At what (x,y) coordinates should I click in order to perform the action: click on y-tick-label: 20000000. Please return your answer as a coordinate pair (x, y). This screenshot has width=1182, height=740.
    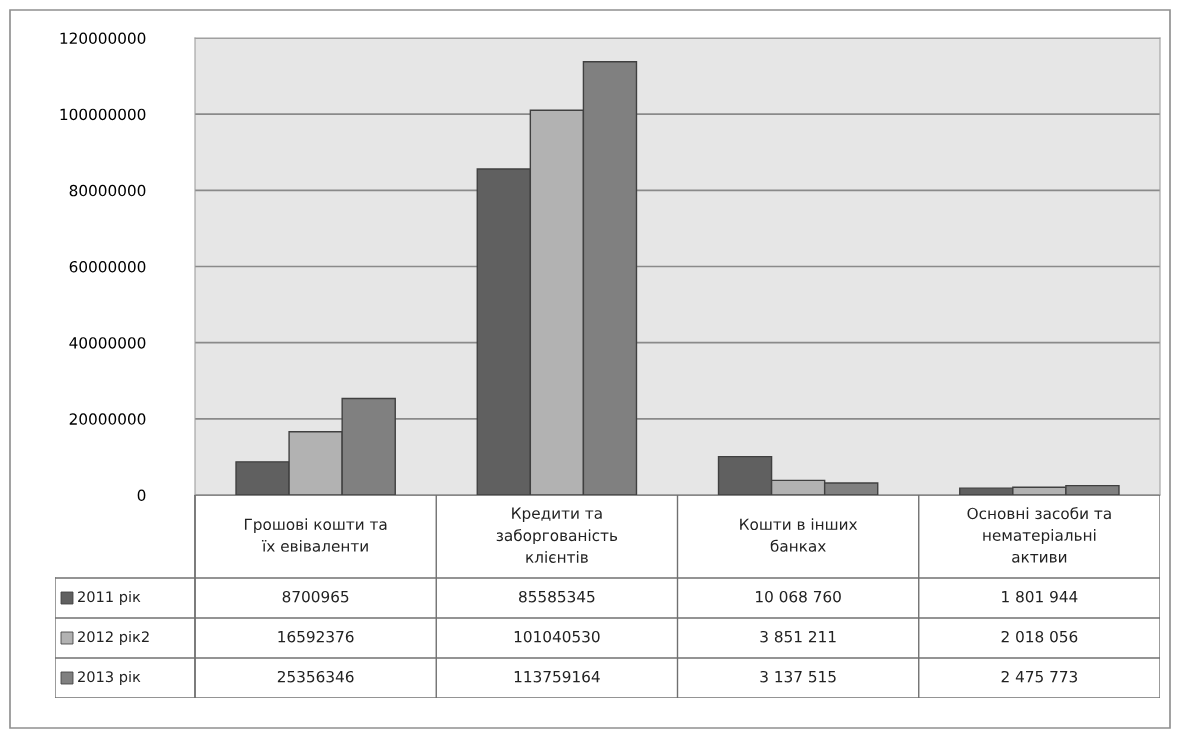
    Looking at the image, I should click on (107, 419).